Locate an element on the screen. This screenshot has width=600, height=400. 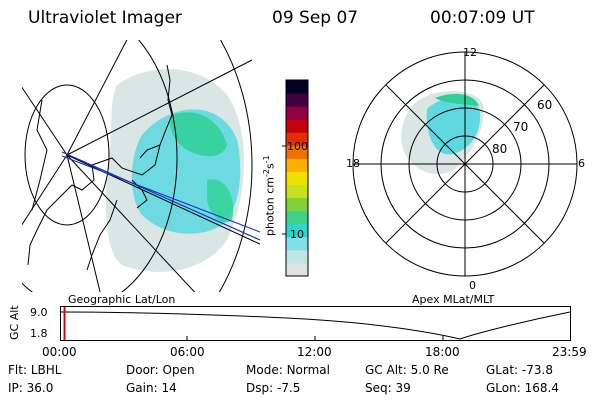
timeline-y-tick-high: 9.0 is located at coordinates (39, 312).